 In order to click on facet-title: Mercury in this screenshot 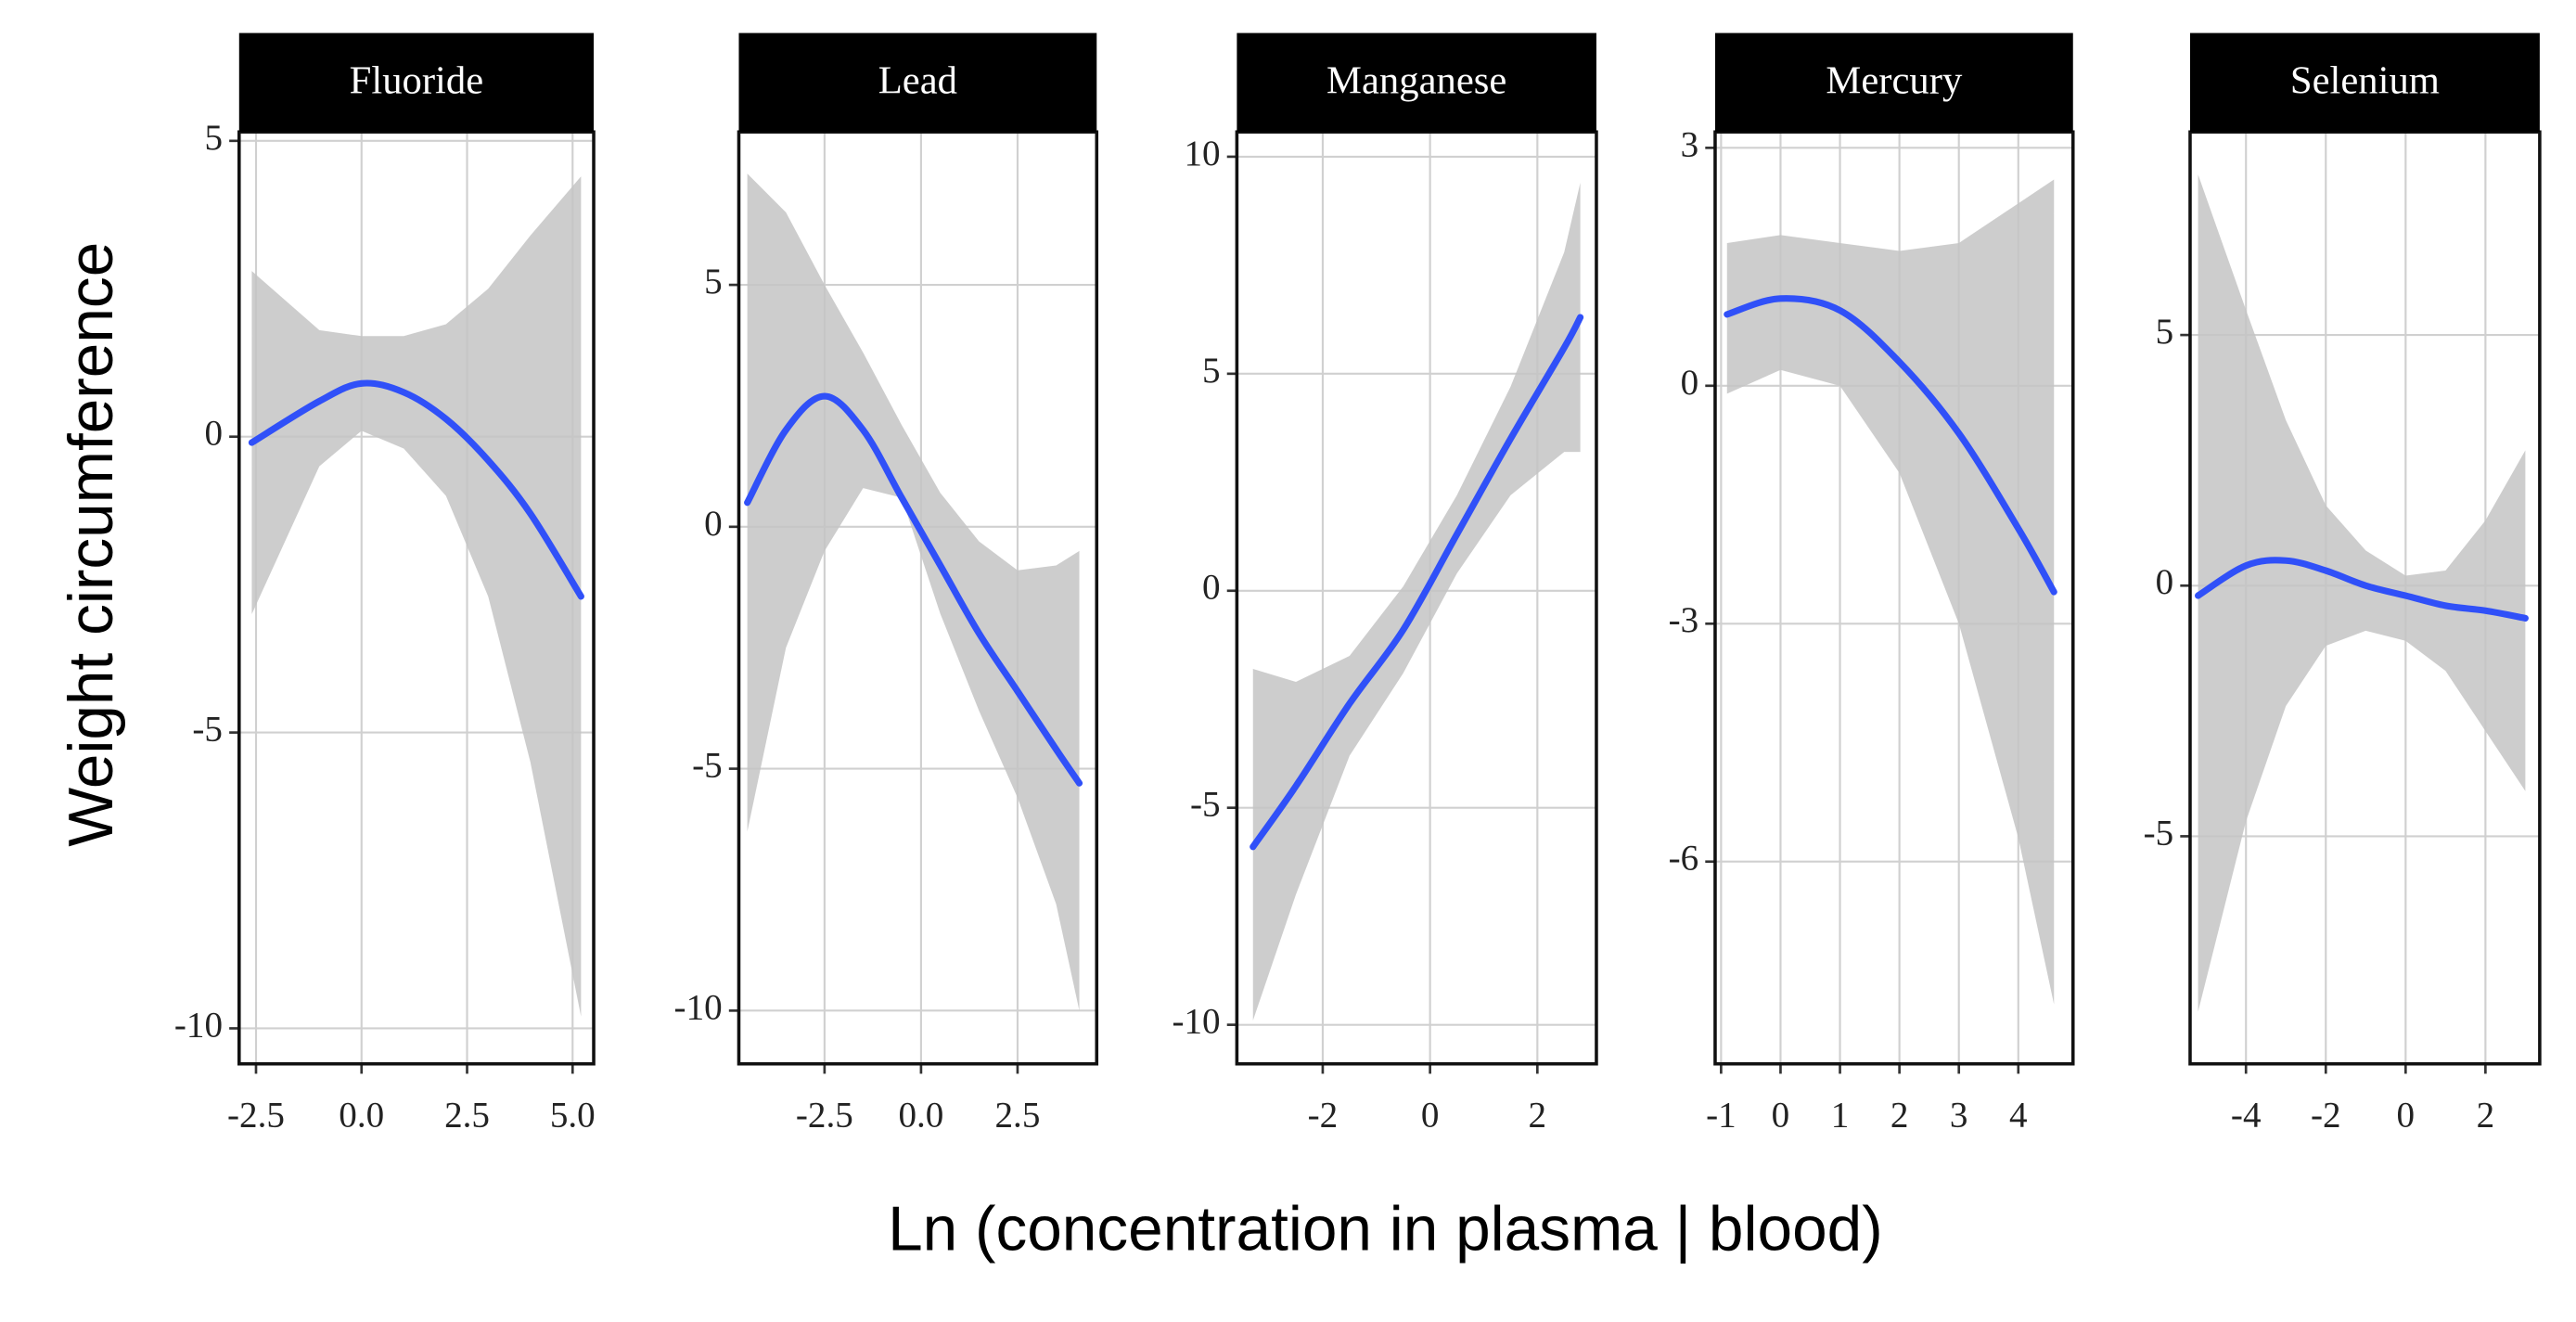, I will do `click(1894, 80)`.